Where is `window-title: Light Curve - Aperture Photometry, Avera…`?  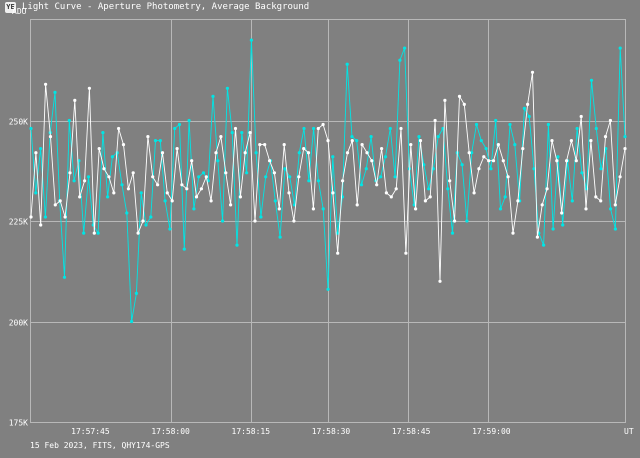 window-title: Light Curve - Aperture Photometry, Avera… is located at coordinates (166, 7).